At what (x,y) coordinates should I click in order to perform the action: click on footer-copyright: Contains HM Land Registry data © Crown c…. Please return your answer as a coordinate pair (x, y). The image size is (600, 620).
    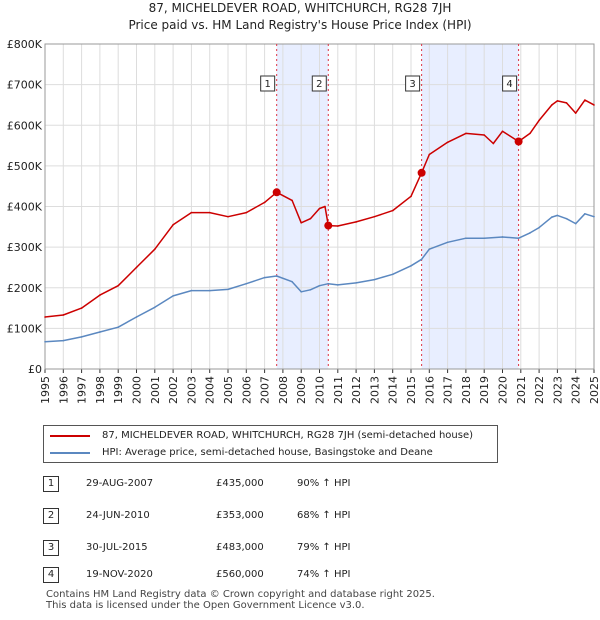
    Looking at the image, I should click on (240, 594).